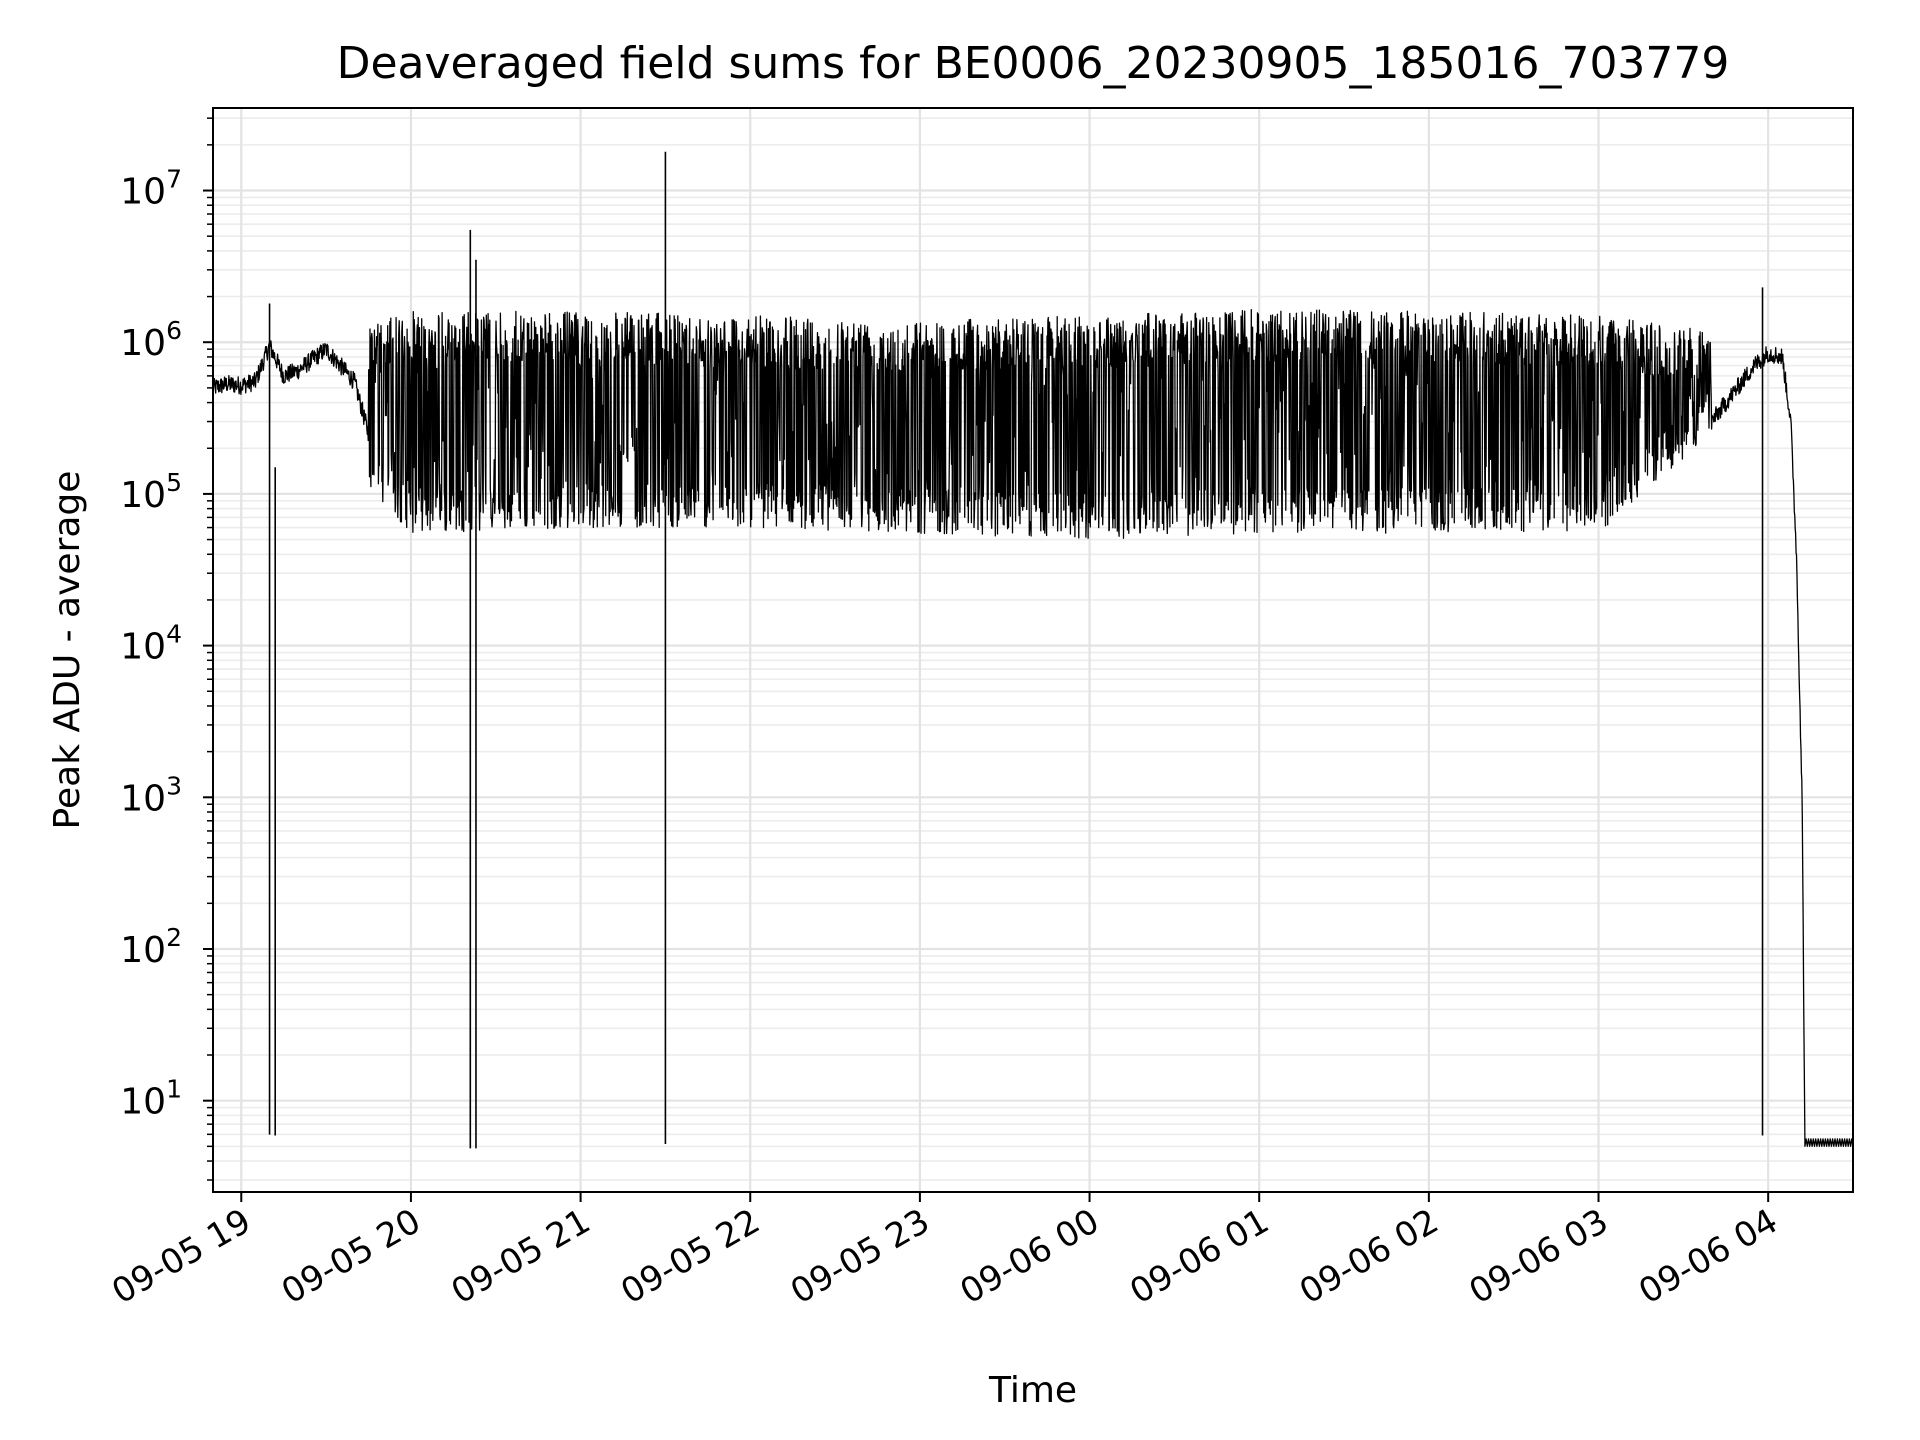 The width and height of the screenshot is (1920, 1440). I want to click on y-tick-label: 10⁶, so click(151, 340).